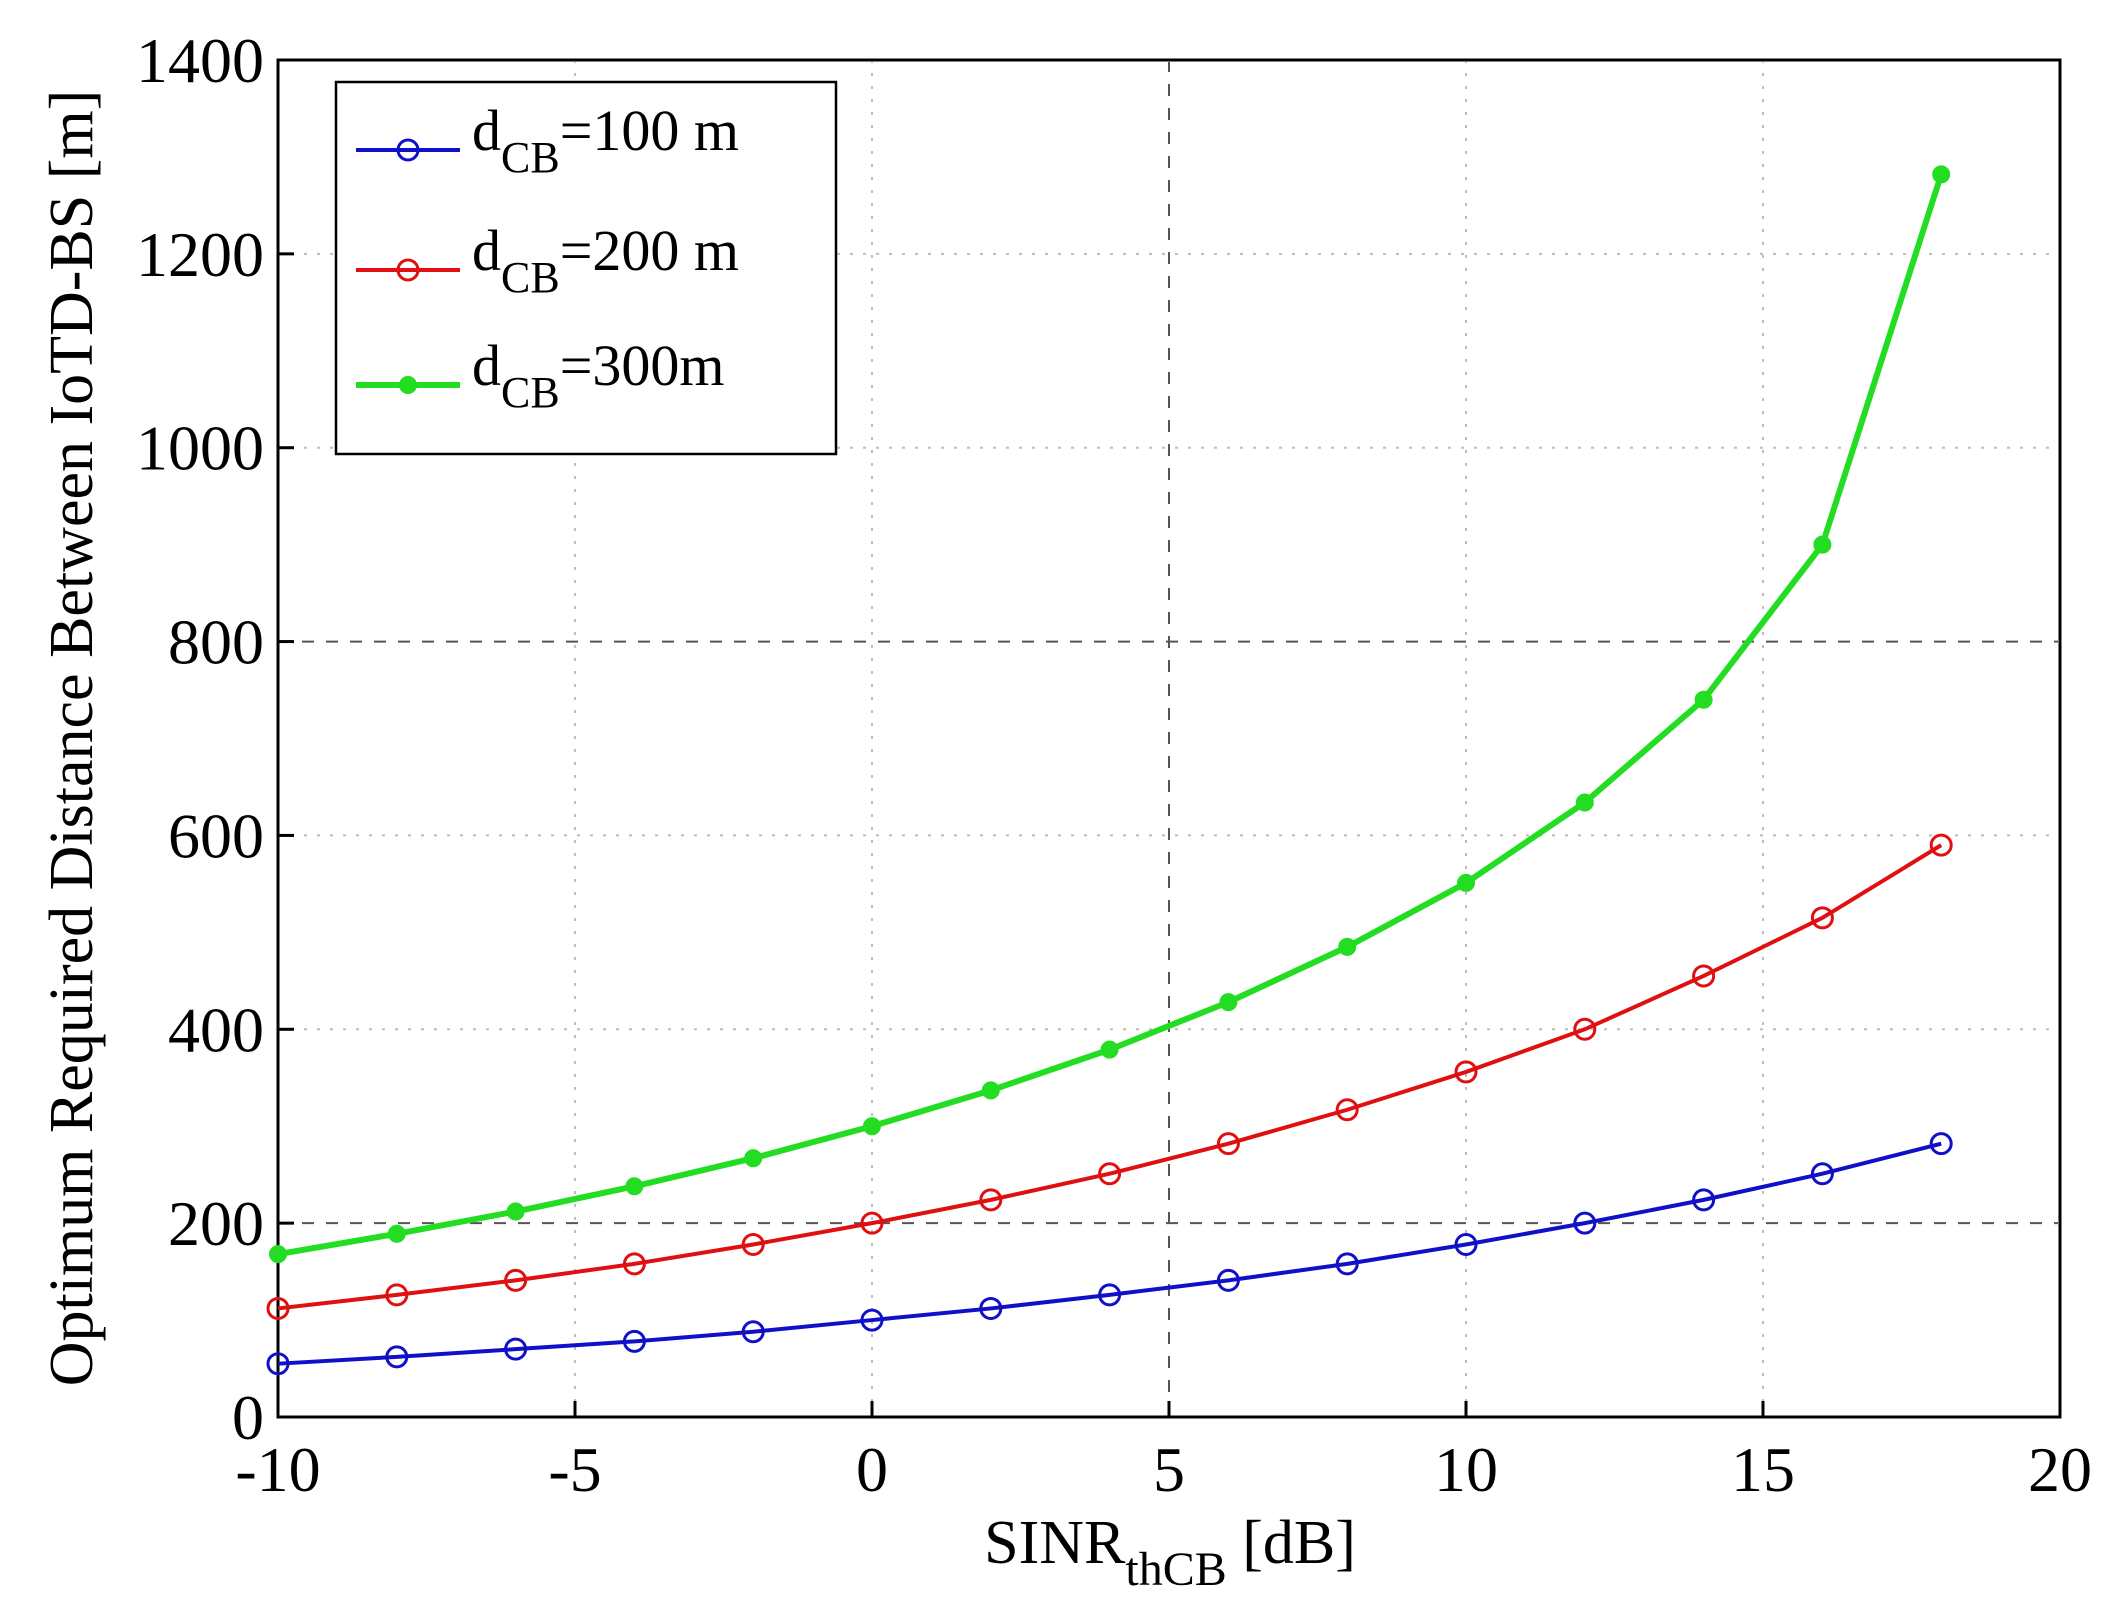 This screenshot has height=1623, width=2112. Describe the element at coordinates (1291, 1543) in the screenshot. I see `x-axis-title-suffix: [dB]` at that location.